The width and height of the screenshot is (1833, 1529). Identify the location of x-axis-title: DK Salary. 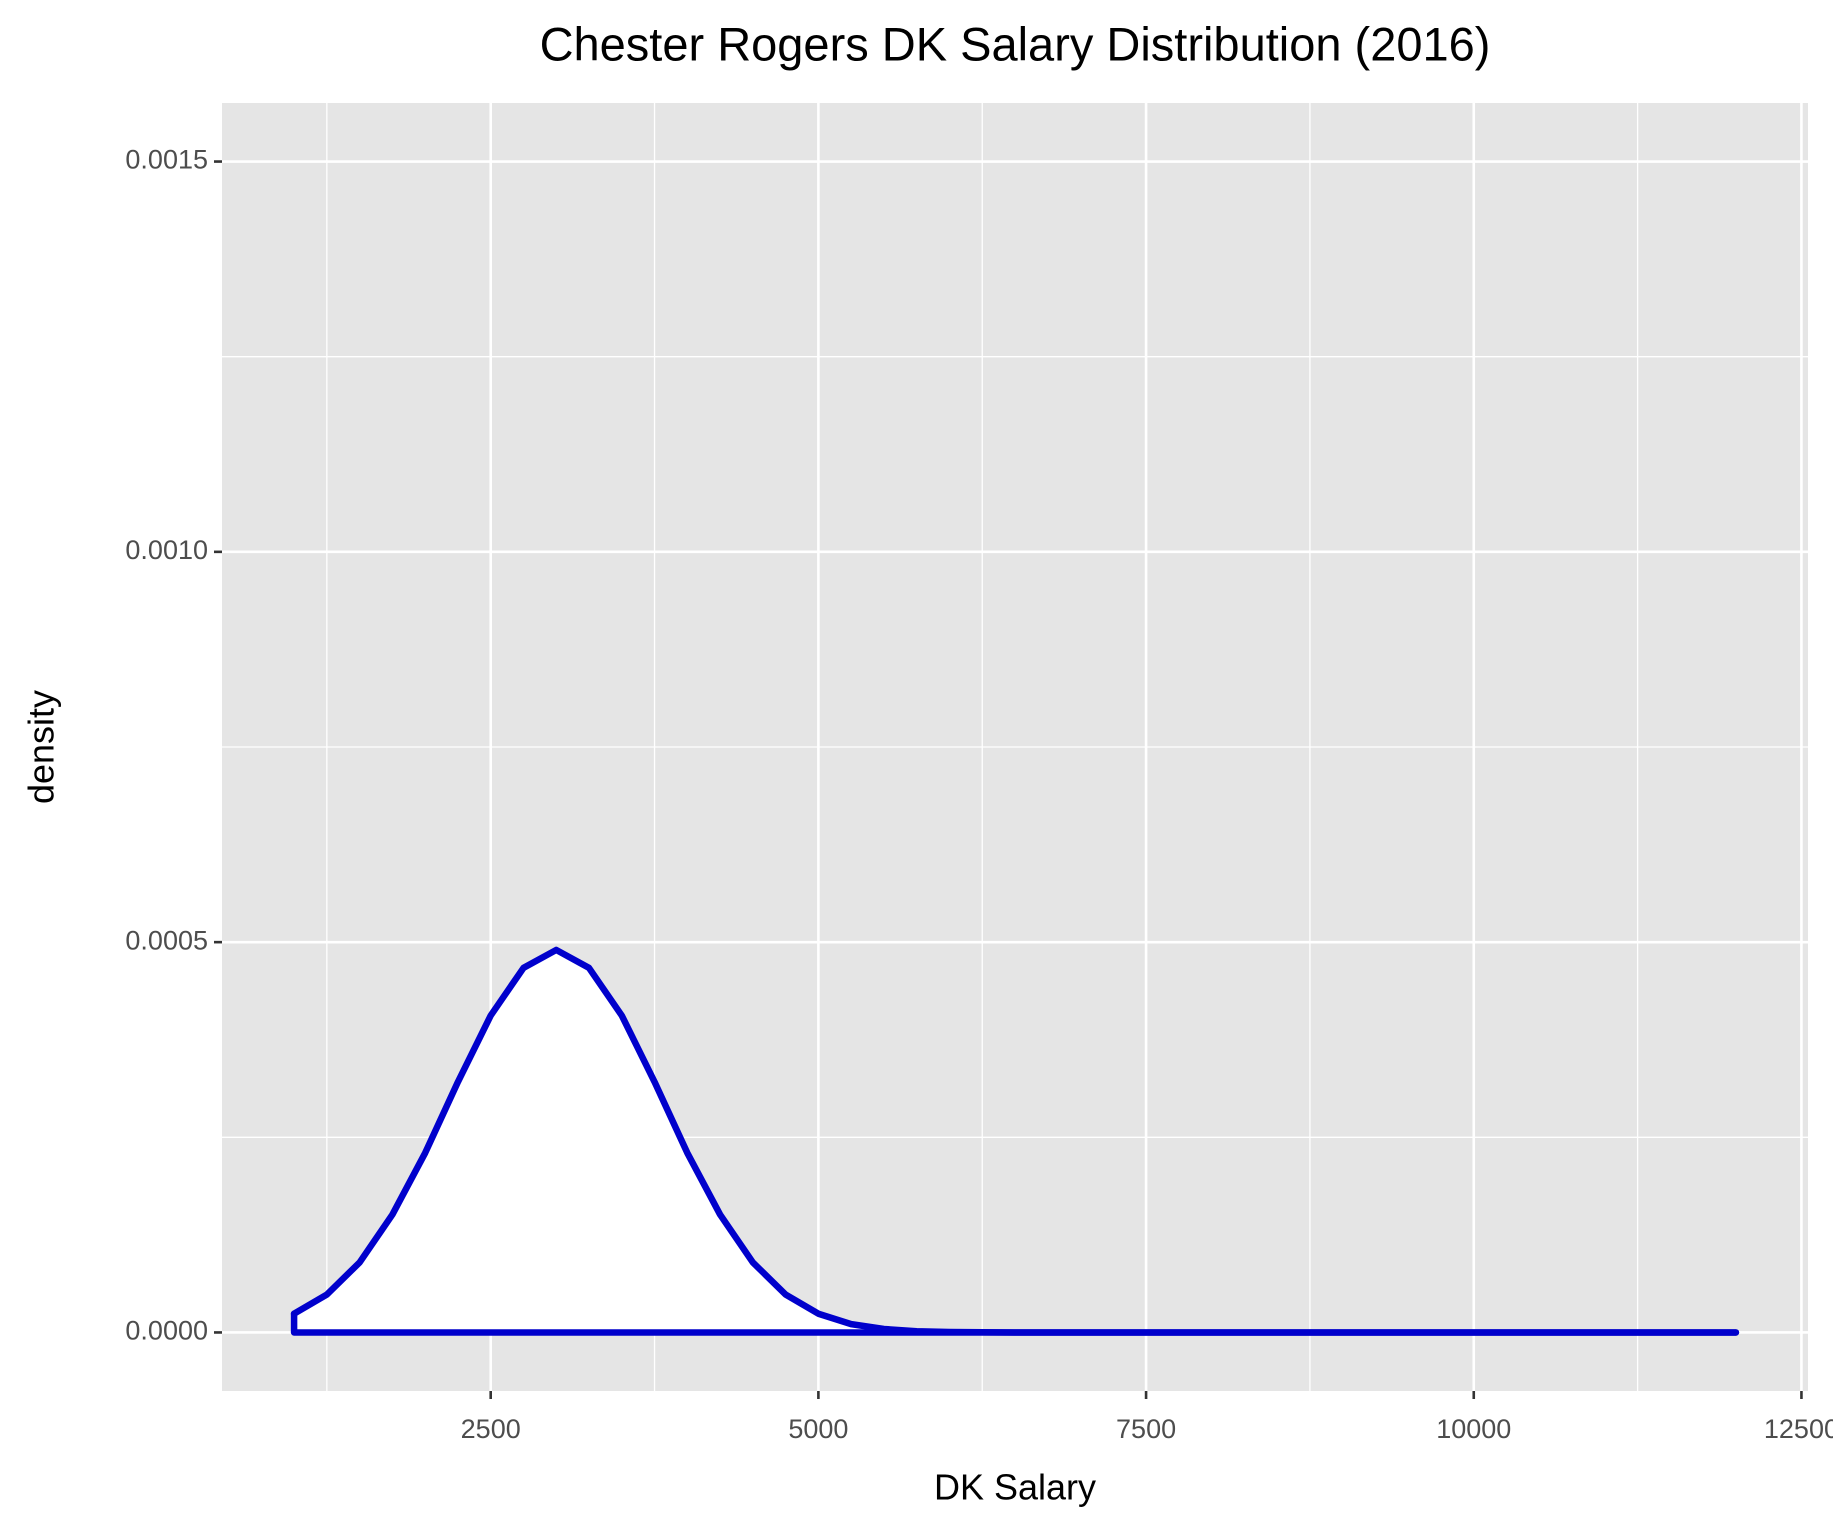
(1015, 1487).